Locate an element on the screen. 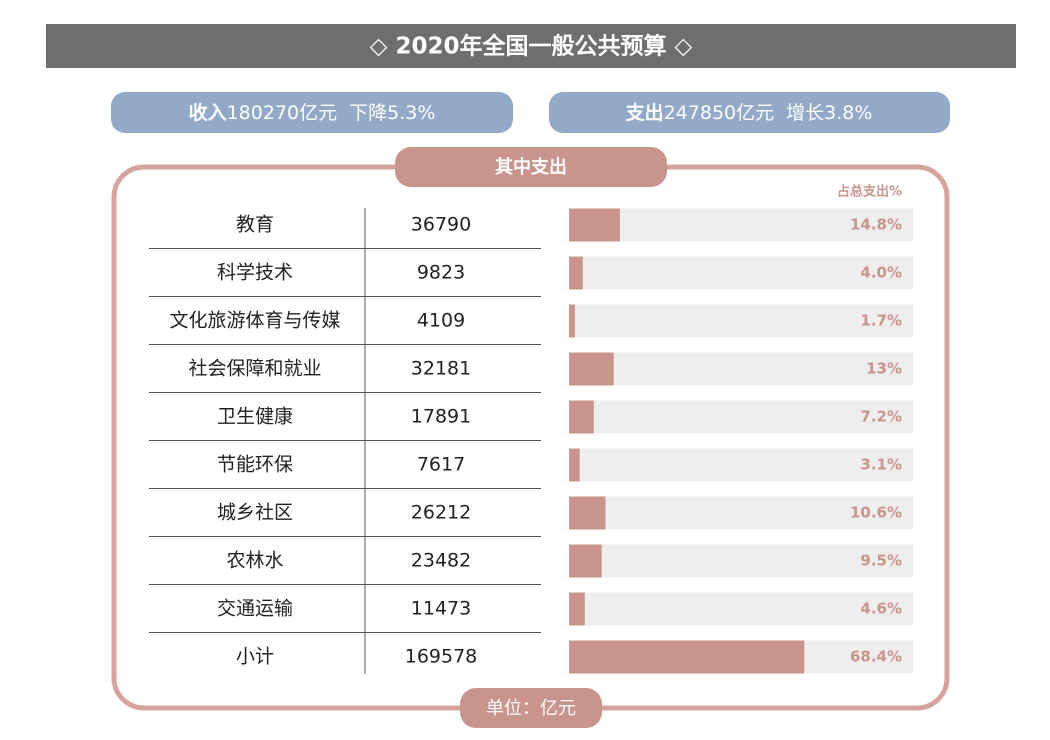  category-label: 农林水 is located at coordinates (254, 561).